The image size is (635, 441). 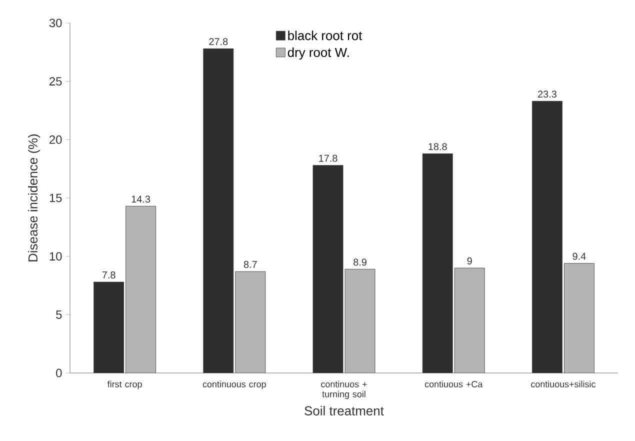 I want to click on data-label: 9, so click(x=469, y=260).